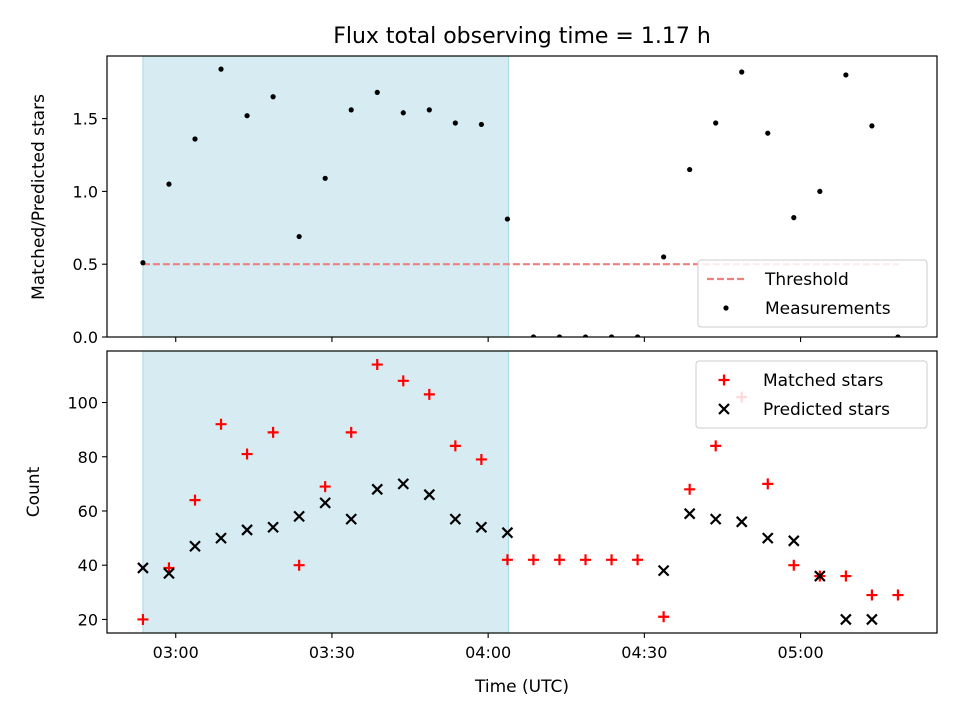  What do you see at coordinates (85, 119) in the screenshot?
I see `y-tick-label: 1.5` at bounding box center [85, 119].